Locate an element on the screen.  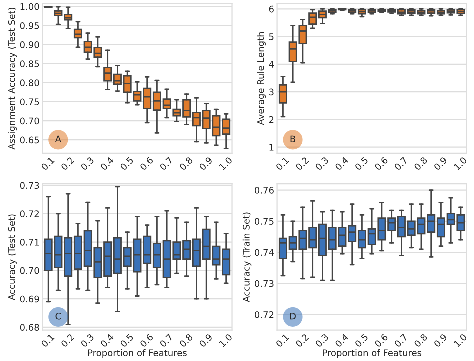
y-tick-label: 4 is located at coordinates (271, 64).